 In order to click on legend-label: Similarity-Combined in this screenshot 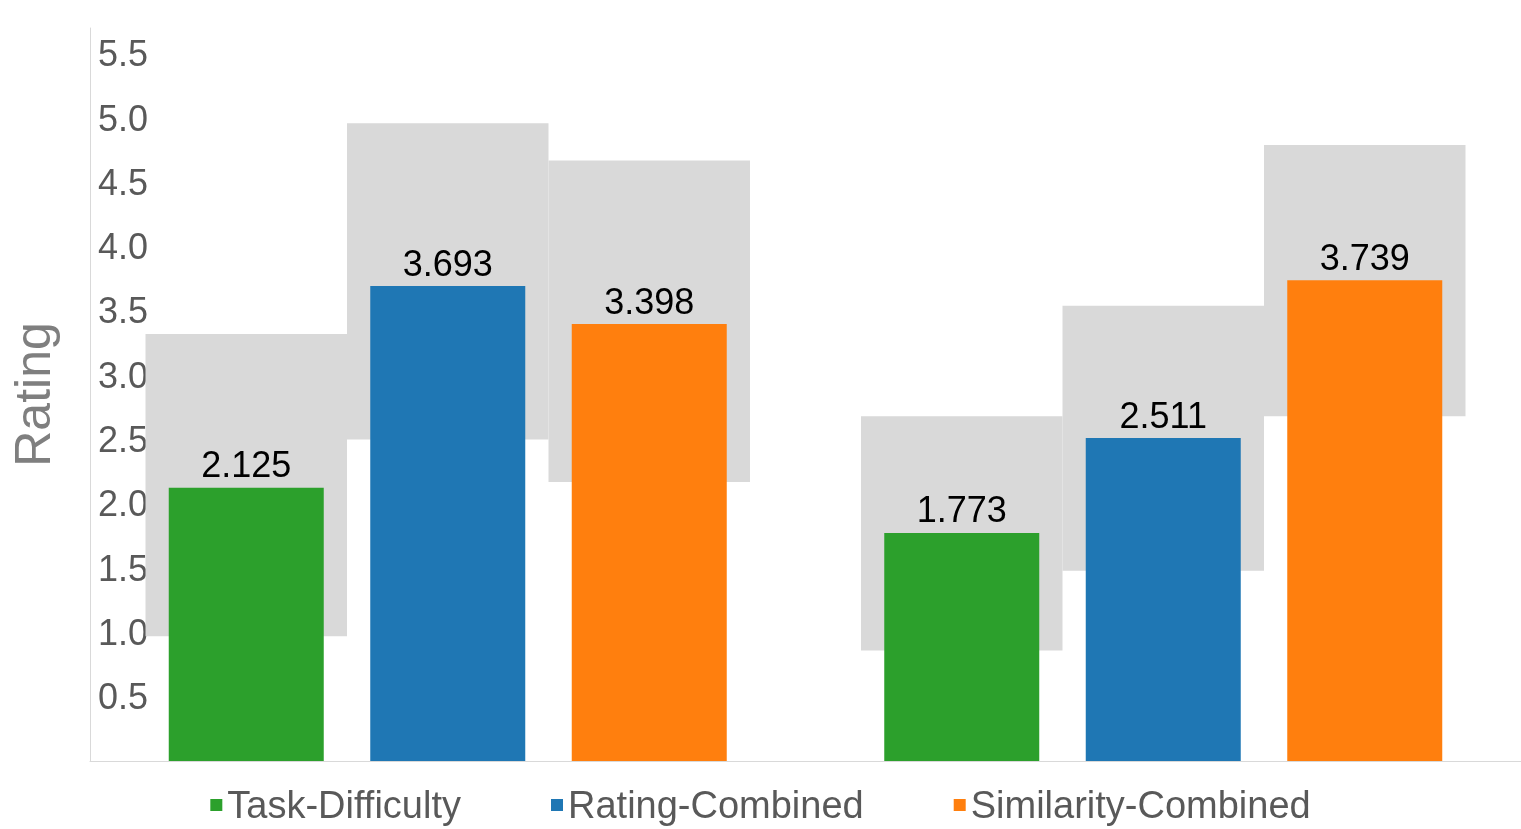, I will do `click(1140, 805)`.